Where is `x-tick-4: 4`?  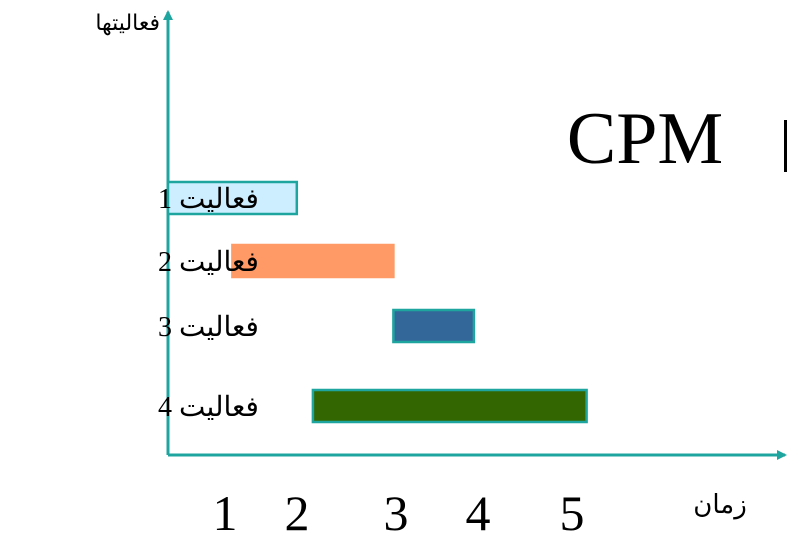
x-tick-4: 4 is located at coordinates (478, 509).